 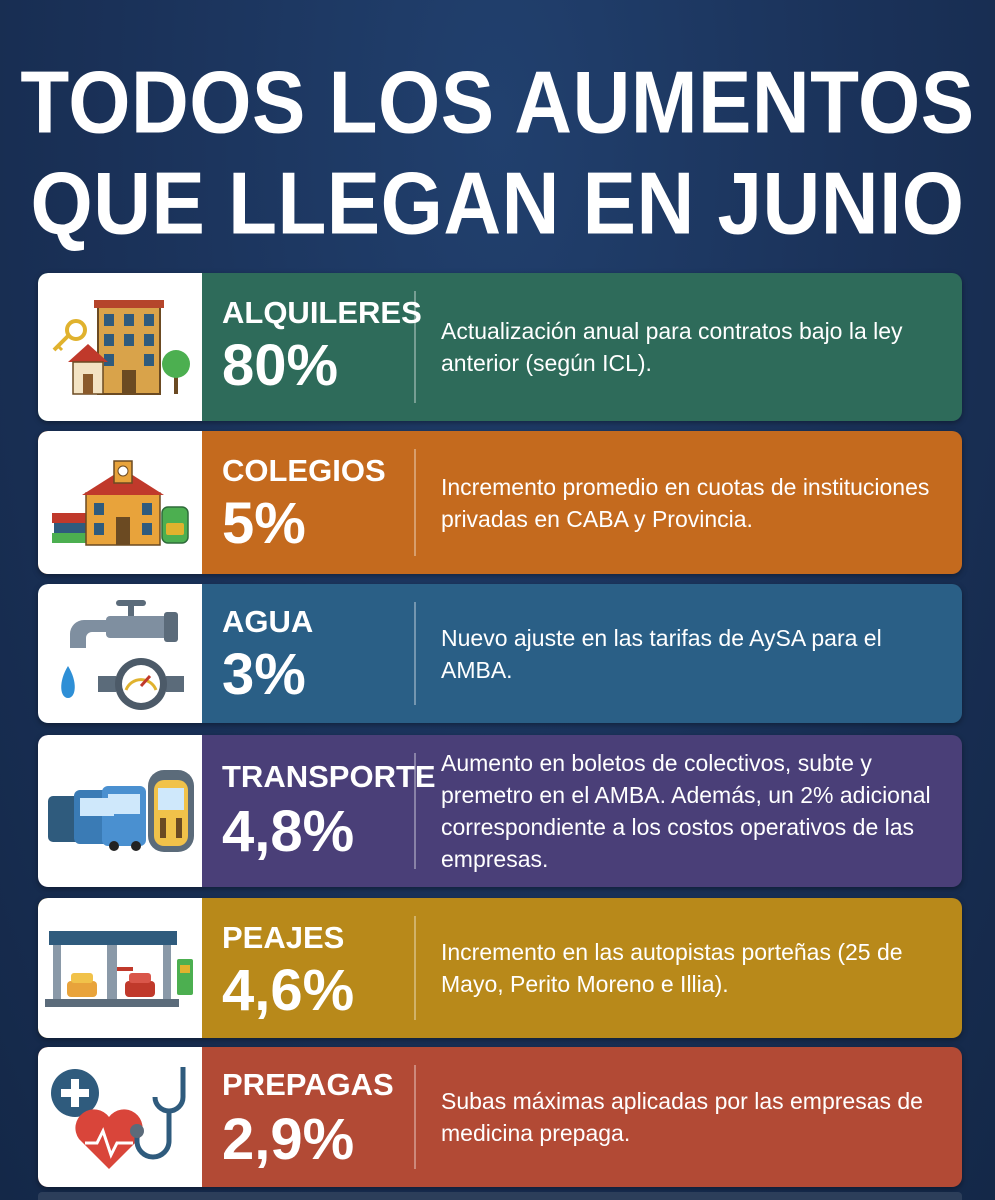 What do you see at coordinates (268, 621) in the screenshot?
I see `category-label: AGUA` at bounding box center [268, 621].